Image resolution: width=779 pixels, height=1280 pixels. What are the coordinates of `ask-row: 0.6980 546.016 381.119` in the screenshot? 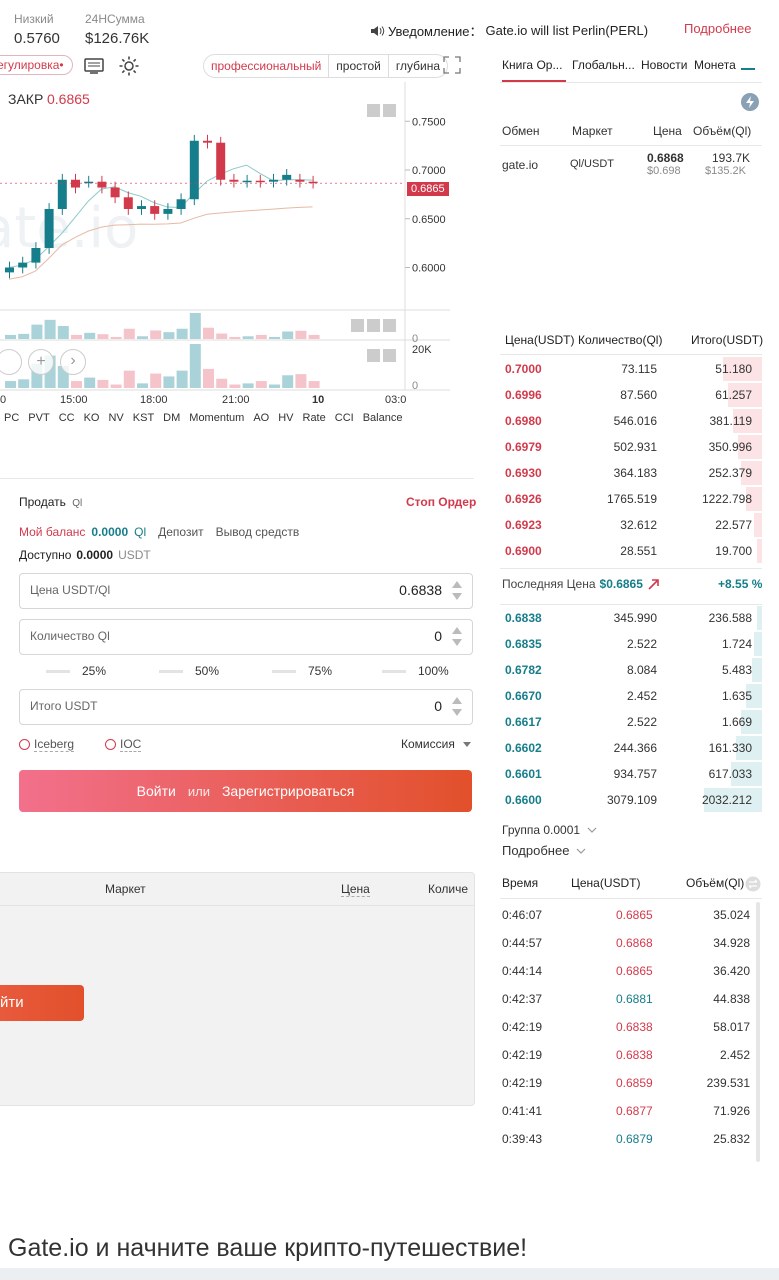 It's located at (631, 421).